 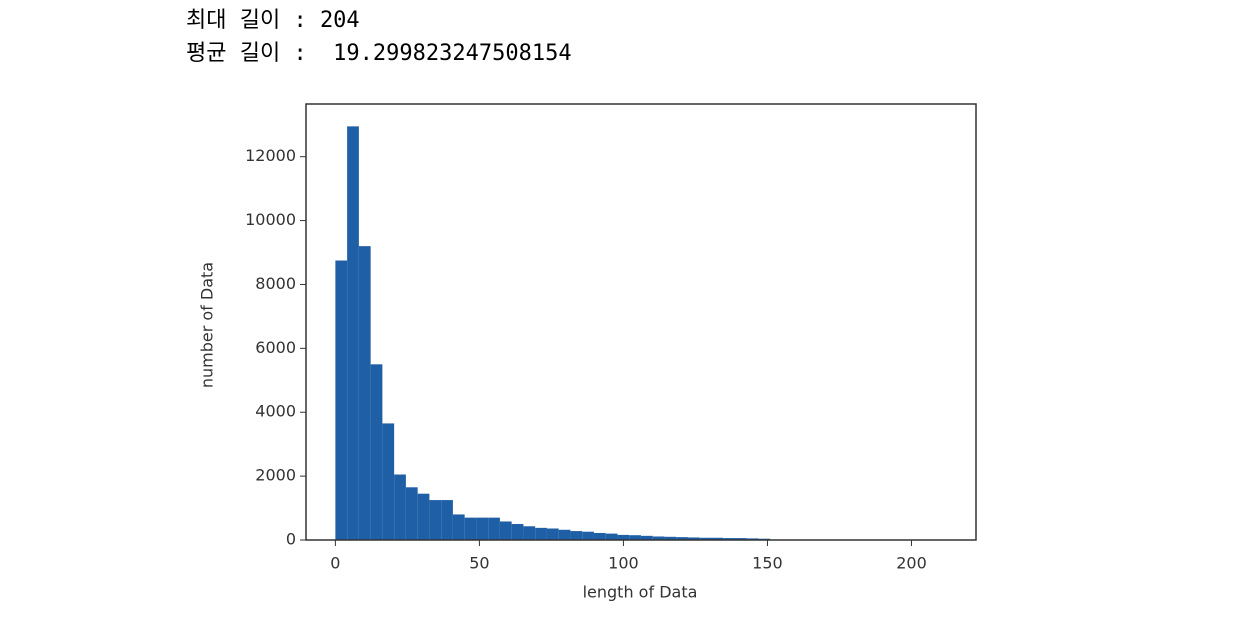 What do you see at coordinates (273, 20) in the screenshot?
I see `console-line: 최대 길이 : 204` at bounding box center [273, 20].